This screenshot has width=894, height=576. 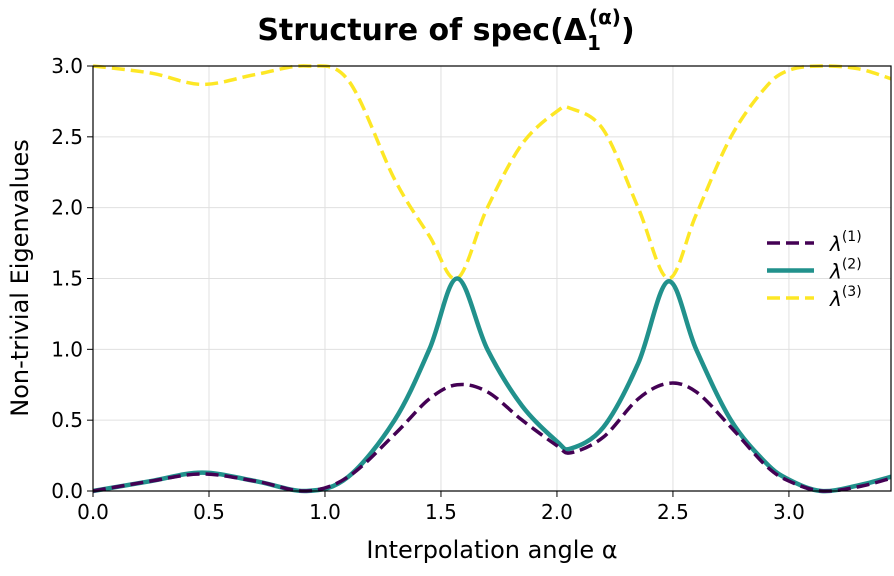 What do you see at coordinates (67, 66) in the screenshot?
I see `y-tick-label: 3.0` at bounding box center [67, 66].